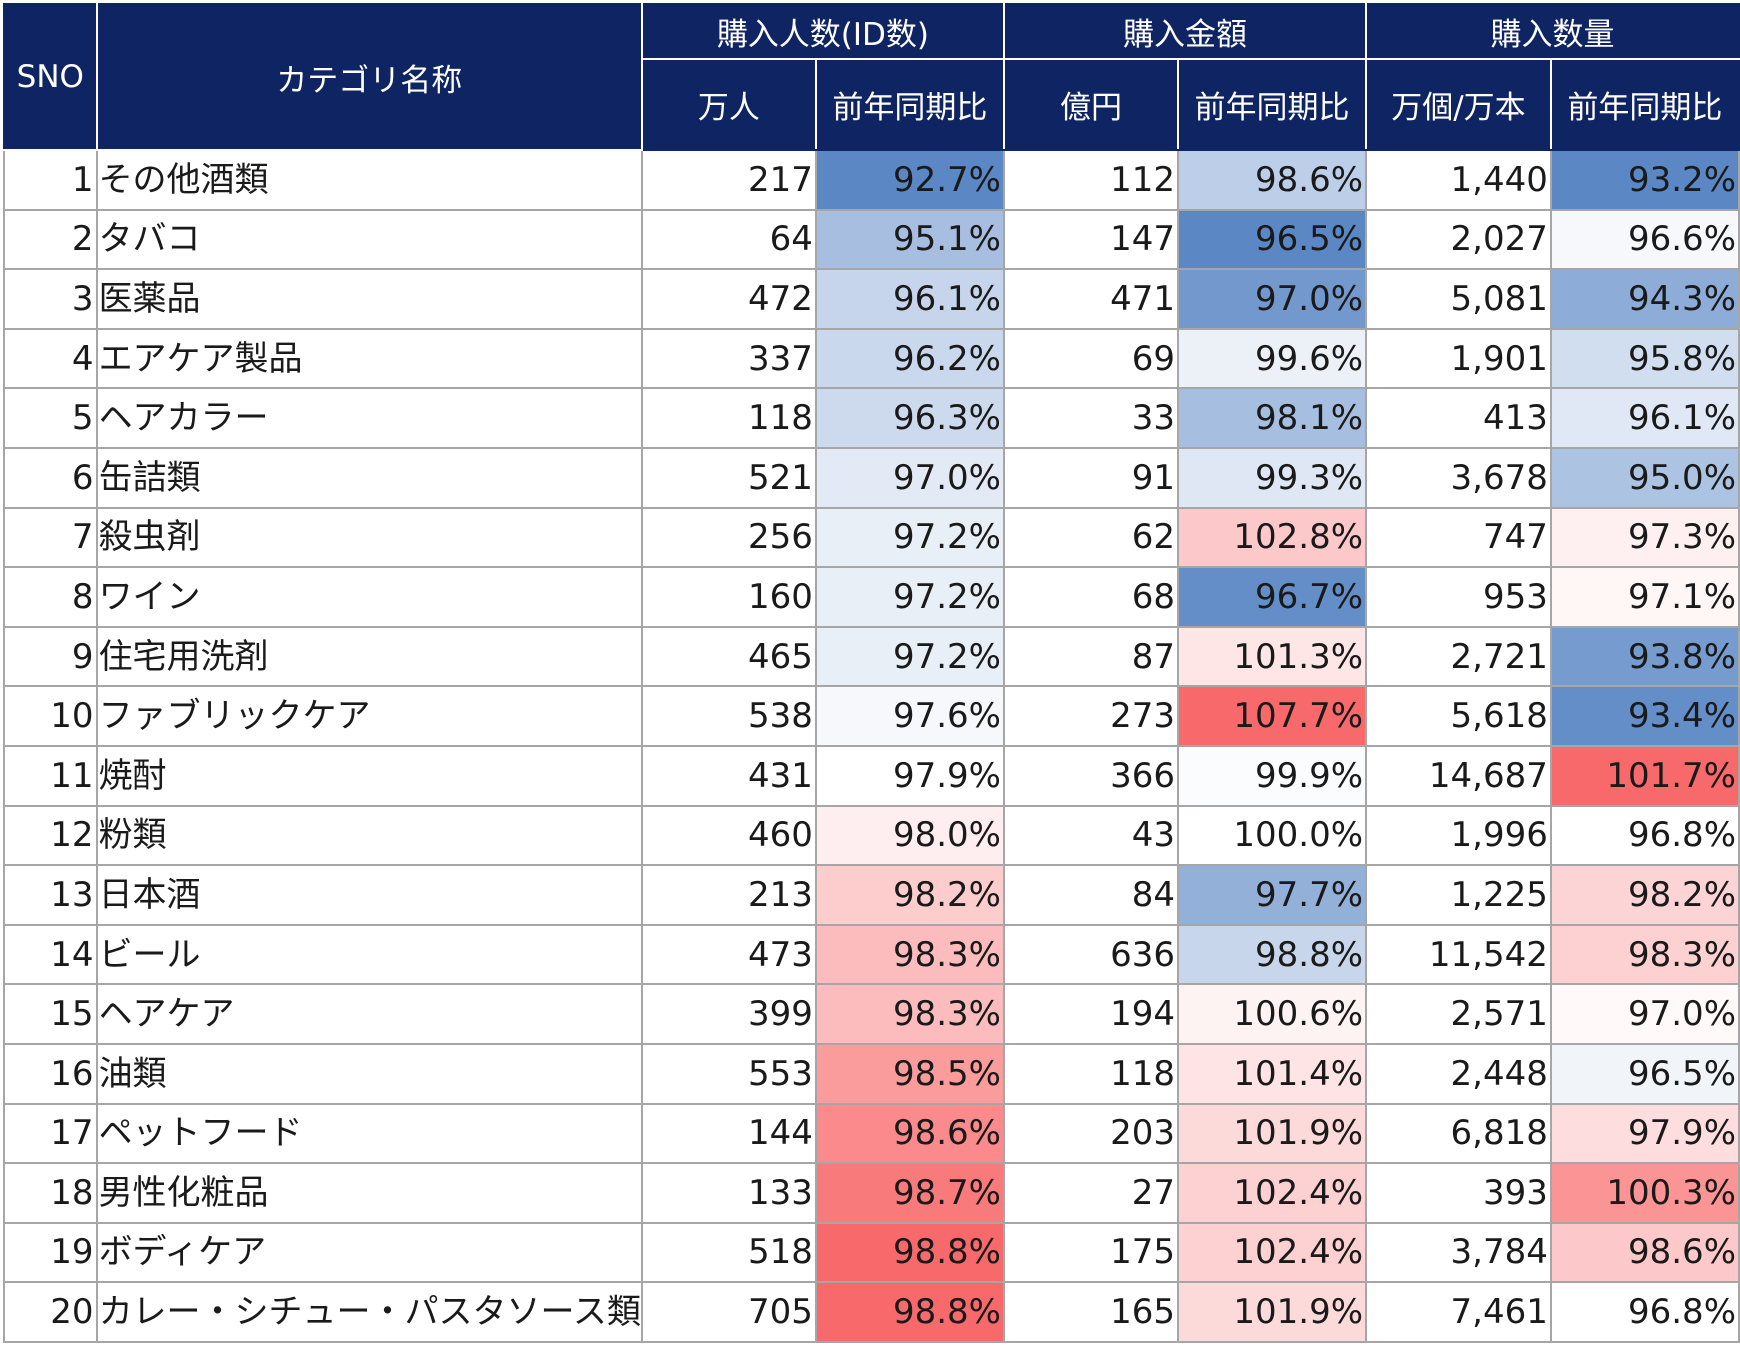 The image size is (1740, 1350). What do you see at coordinates (1272, 299) in the screenshot?
I see `cell-amount-yoy: 97.0%` at bounding box center [1272, 299].